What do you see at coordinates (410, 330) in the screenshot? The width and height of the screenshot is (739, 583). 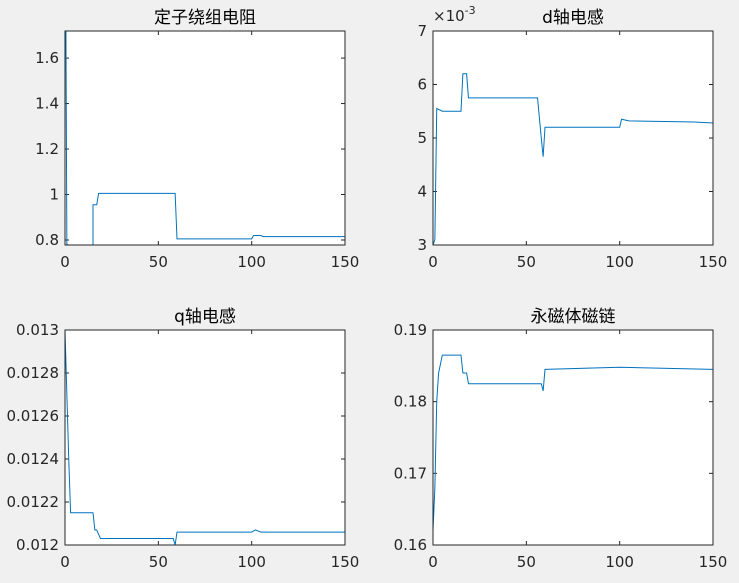 I see `y-tick-label: 0.19` at bounding box center [410, 330].